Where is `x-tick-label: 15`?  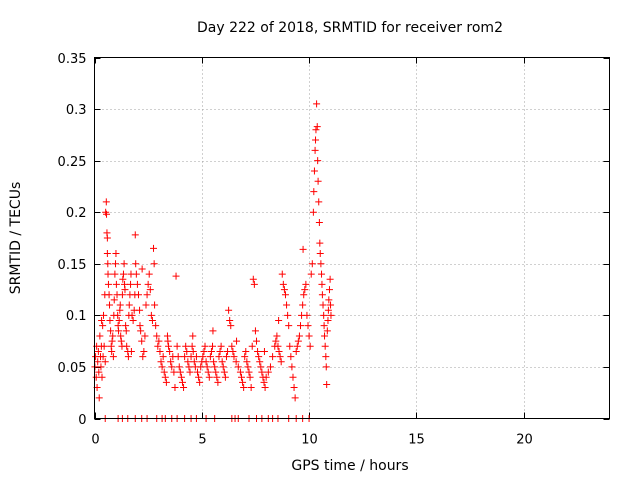
x-tick-label: 15 is located at coordinates (416, 440).